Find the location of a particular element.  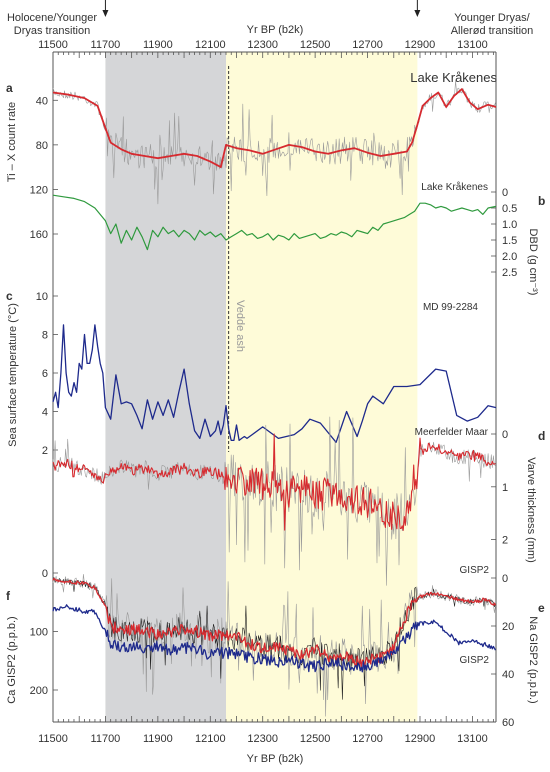

panel-c-y-tick-label: 4 is located at coordinates (45, 413).